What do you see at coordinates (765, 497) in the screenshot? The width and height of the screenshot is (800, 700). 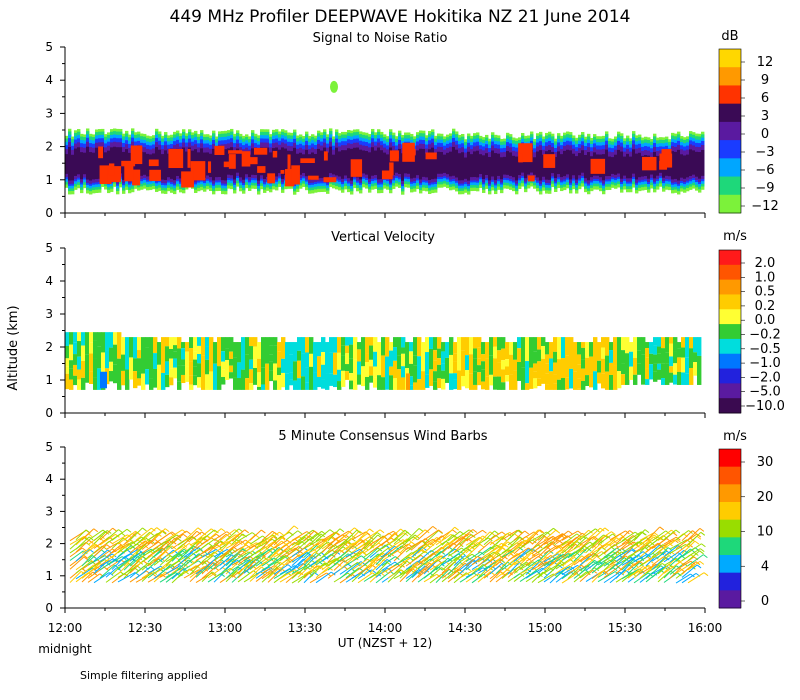 I see `colorbar-label: 20` at bounding box center [765, 497].